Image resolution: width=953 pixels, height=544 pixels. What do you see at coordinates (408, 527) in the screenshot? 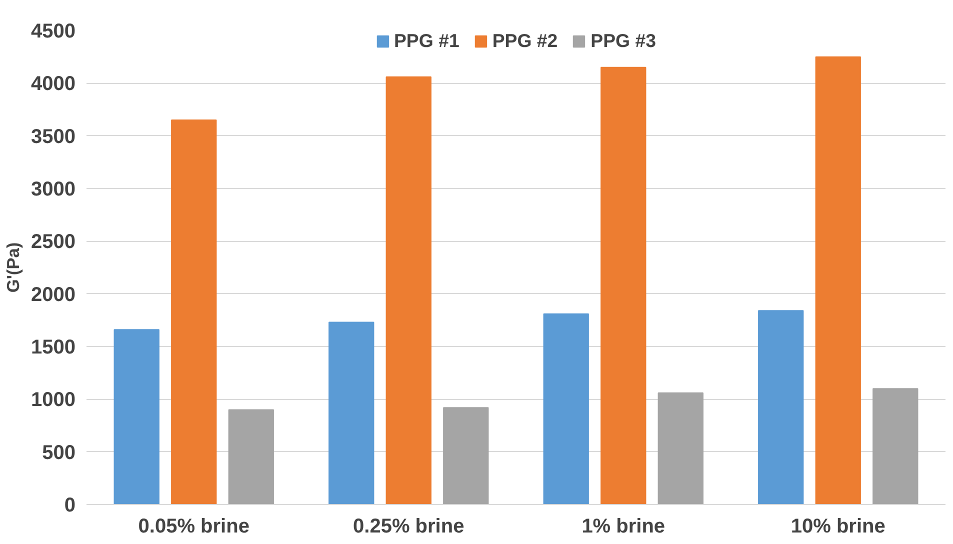
I see `x-tick-label: 0.25% brine` at bounding box center [408, 527].